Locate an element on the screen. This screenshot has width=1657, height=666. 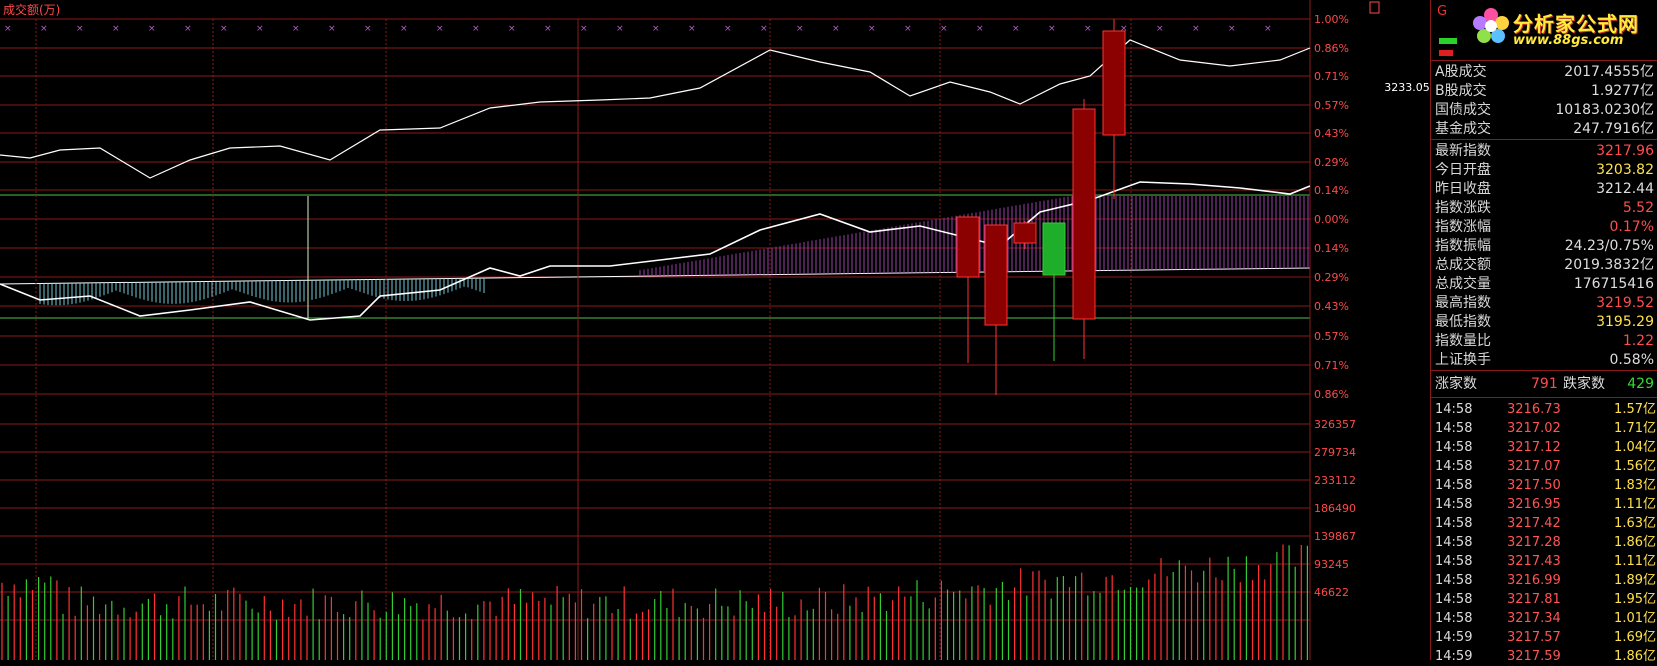
g-label: G is located at coordinates (1442, 11).